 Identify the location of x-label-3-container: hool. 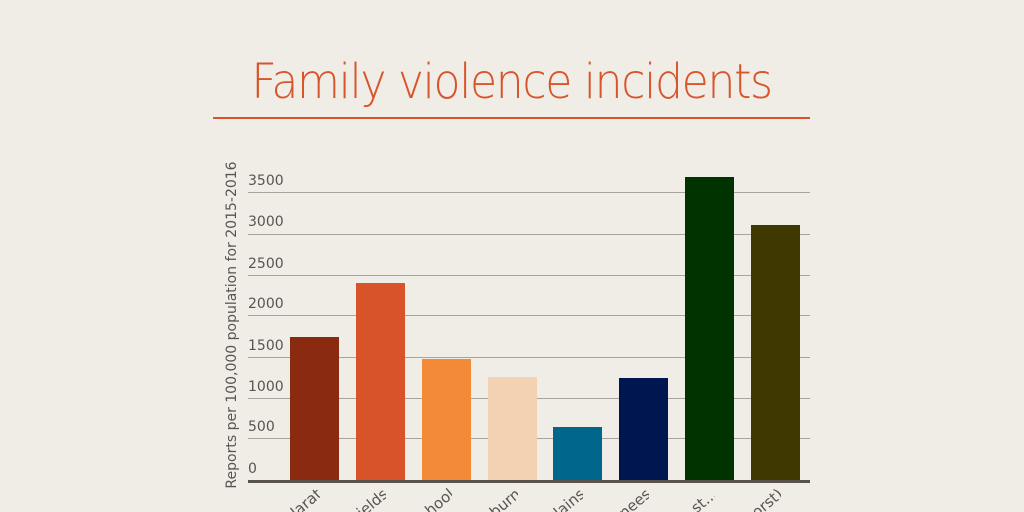
(417, 497).